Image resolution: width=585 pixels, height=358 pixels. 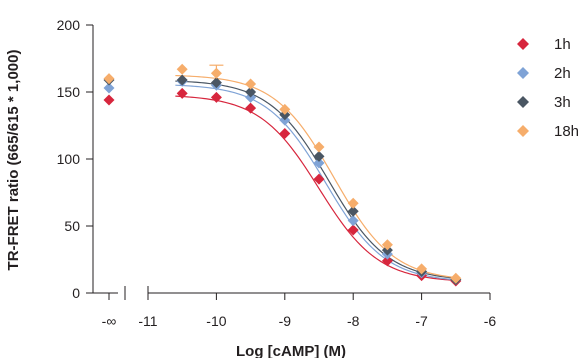 What do you see at coordinates (523, 131) in the screenshot?
I see `legend-marker-18h` at bounding box center [523, 131].